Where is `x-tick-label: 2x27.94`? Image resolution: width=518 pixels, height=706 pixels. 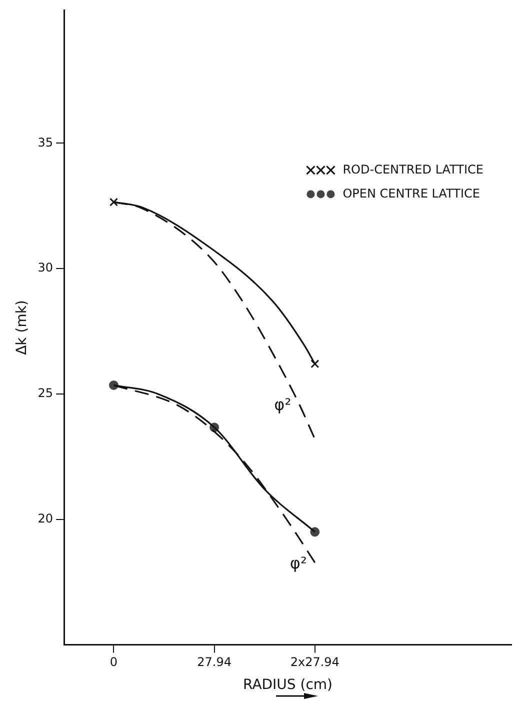 x-tick-label: 2x27.94 is located at coordinates (315, 662).